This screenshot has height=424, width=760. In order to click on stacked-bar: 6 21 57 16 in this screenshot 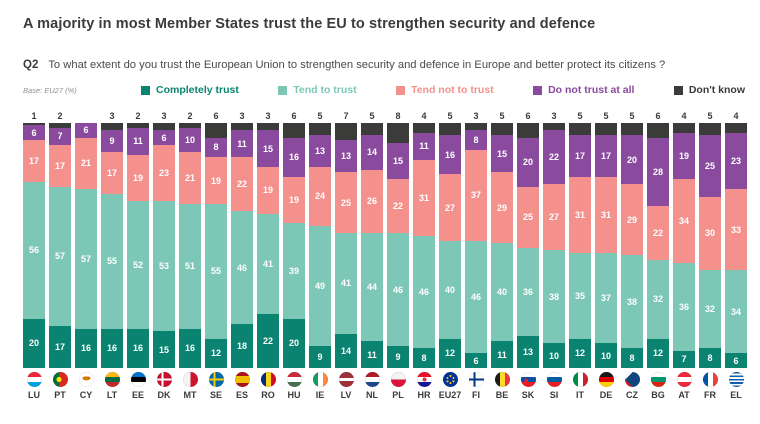, I will do `click(86, 245)`.